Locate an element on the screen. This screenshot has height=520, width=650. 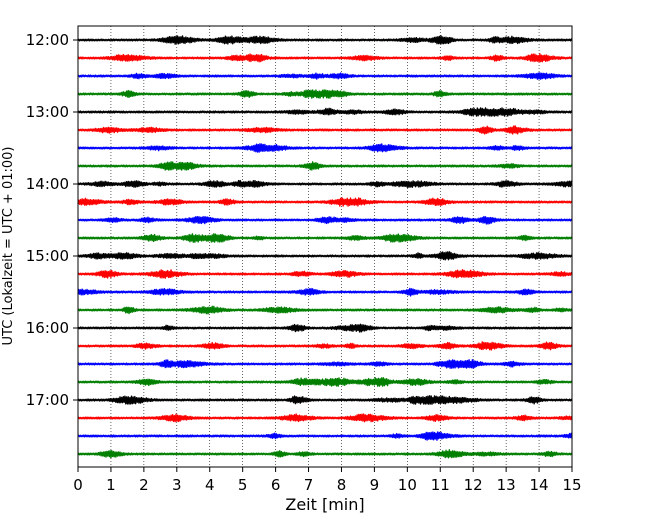
x-axis-label: Zeit [min] is located at coordinates (324, 504).